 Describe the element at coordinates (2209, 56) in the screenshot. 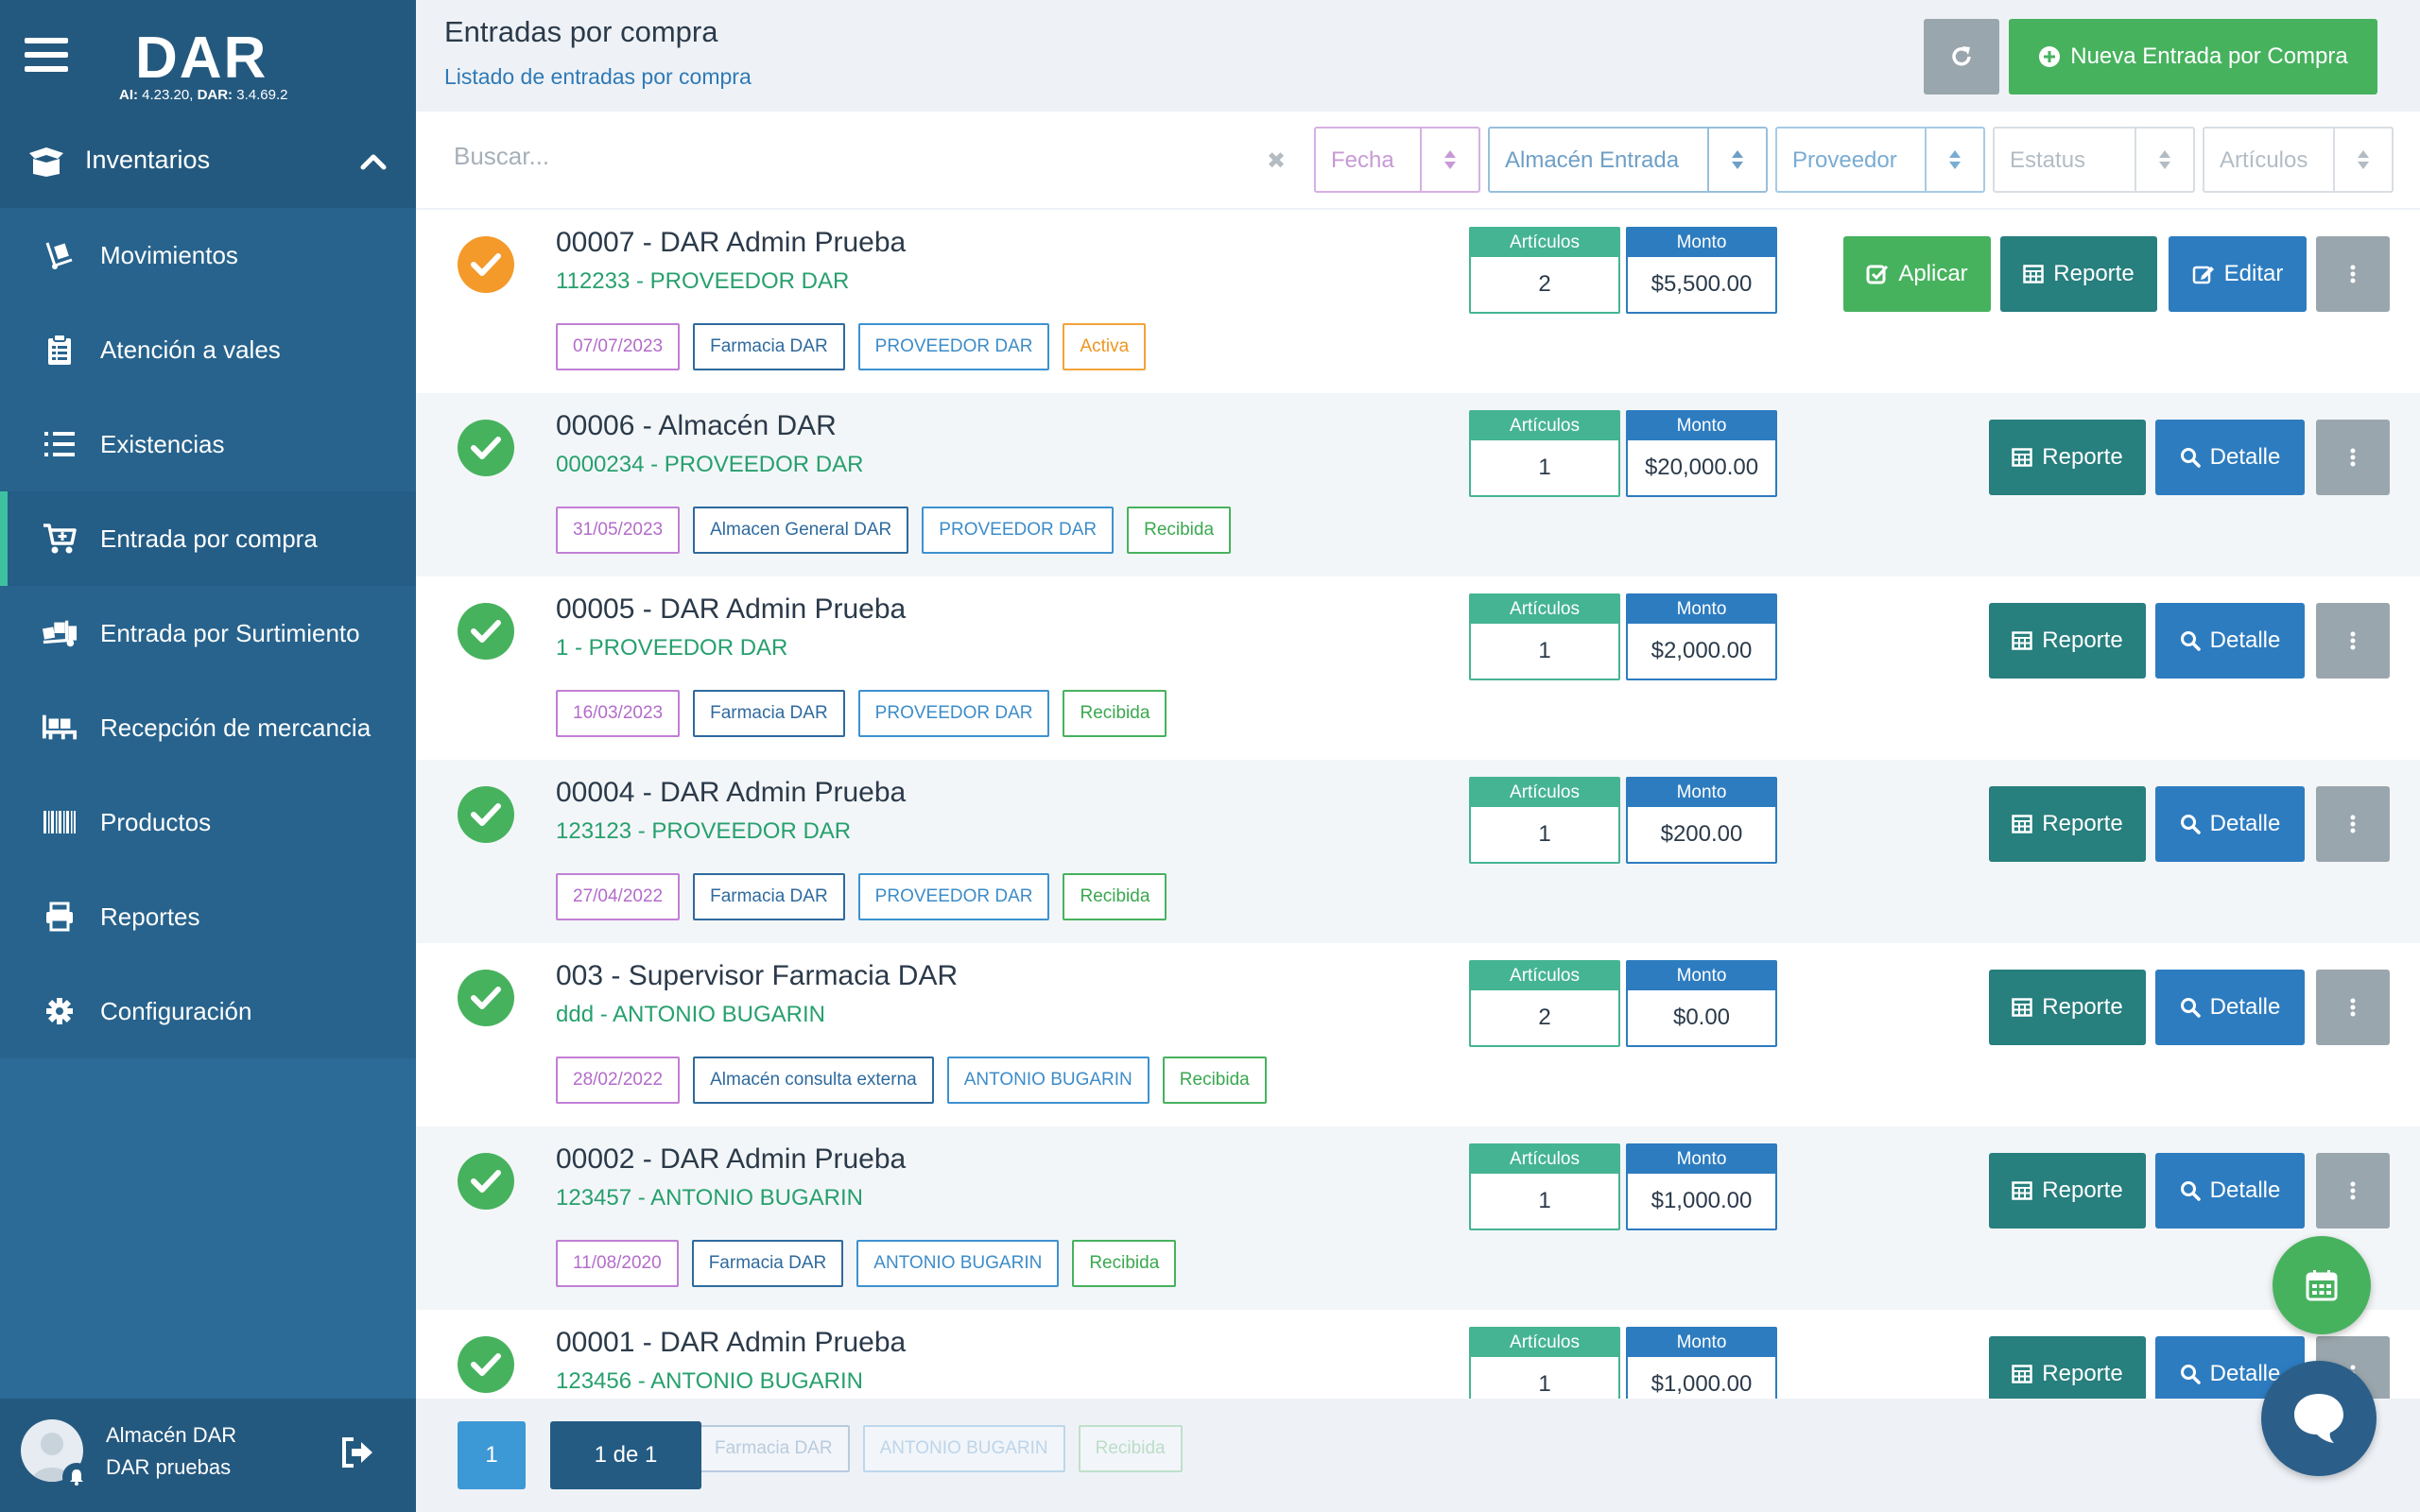

I see `new-entry-label: Nueva Entrada por Compra` at that location.